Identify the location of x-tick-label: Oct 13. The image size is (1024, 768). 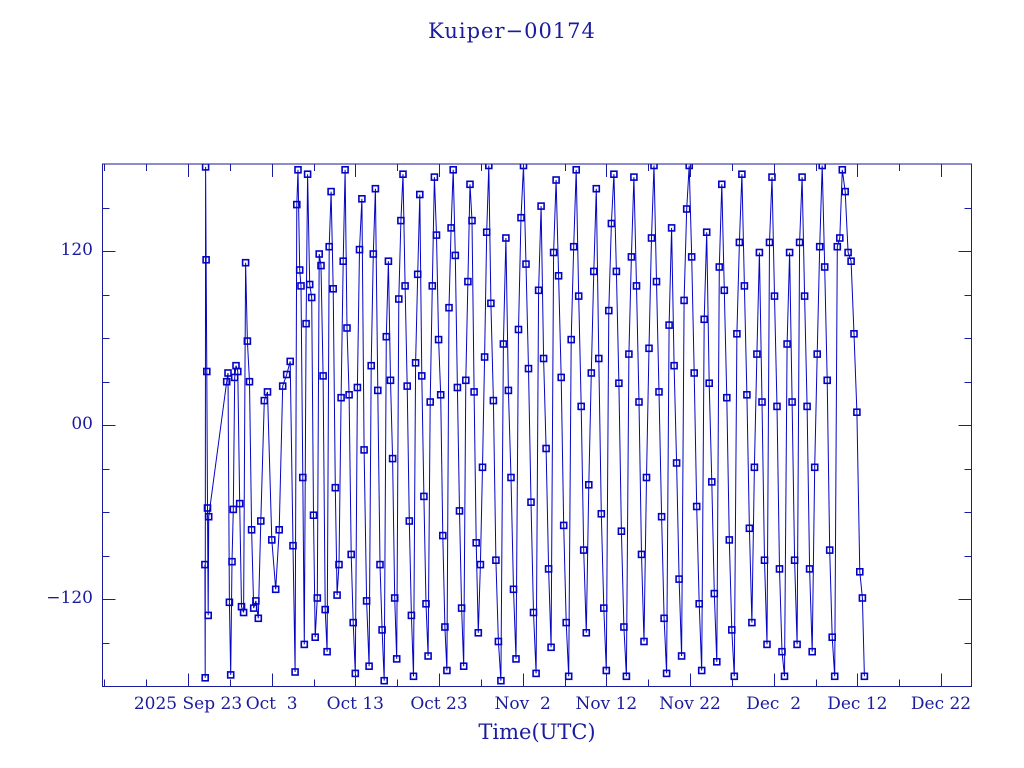
(355, 704).